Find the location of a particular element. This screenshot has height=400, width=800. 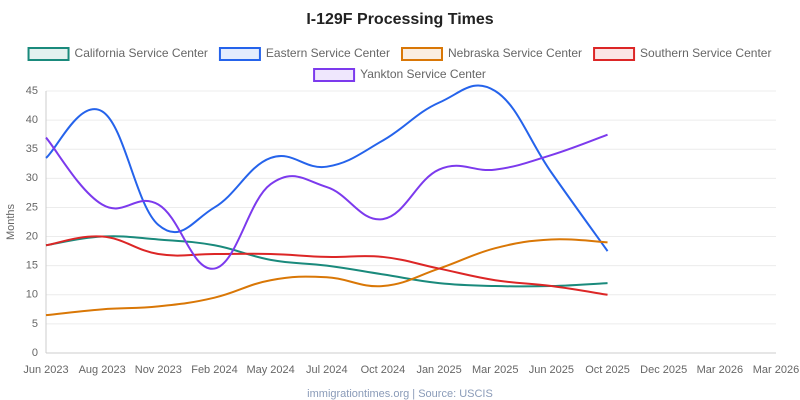

x-tick-label: May 2024 is located at coordinates (270, 370).